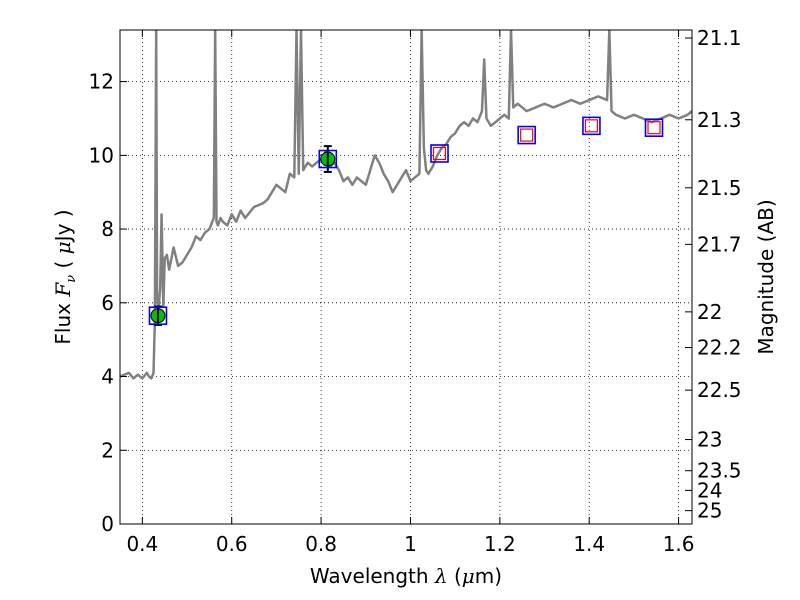  I want to click on y-axis-label: Flux Fν ( μJy ), so click(65, 276).